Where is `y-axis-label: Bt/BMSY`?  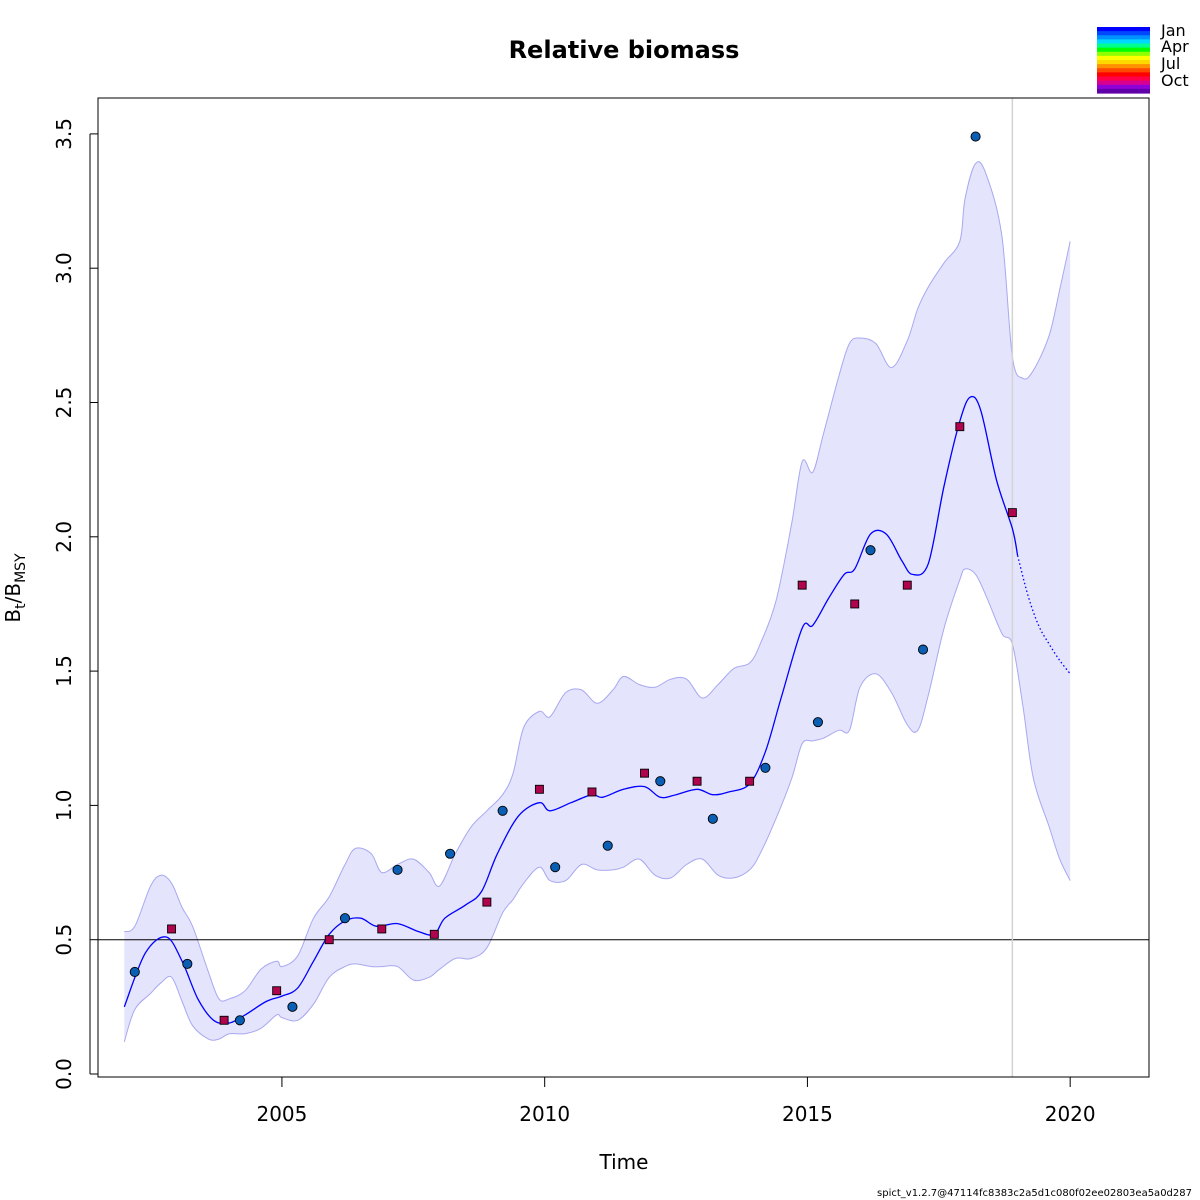
y-axis-label: Bt/BMSY is located at coordinates (15, 588).